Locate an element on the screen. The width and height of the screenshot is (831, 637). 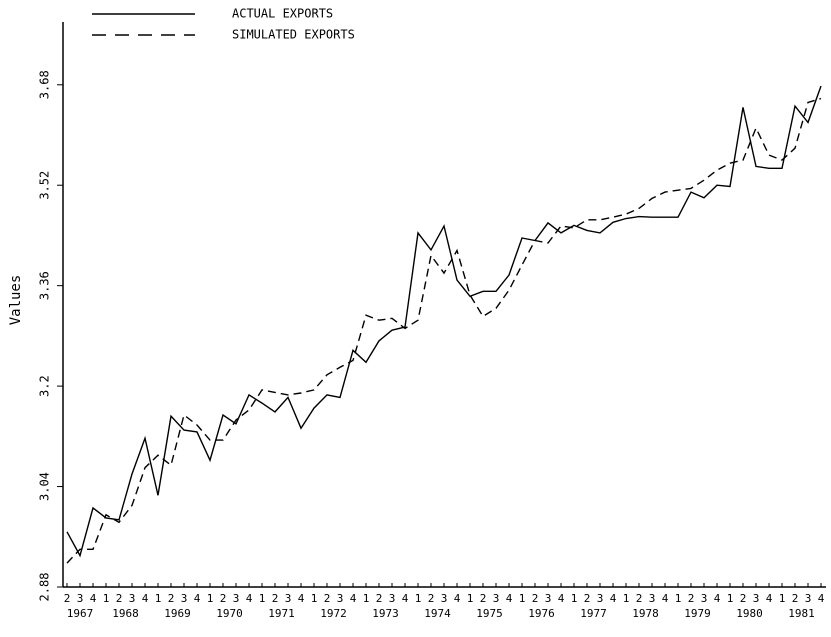
x-year-label: 1975 is located at coordinates (489, 613).